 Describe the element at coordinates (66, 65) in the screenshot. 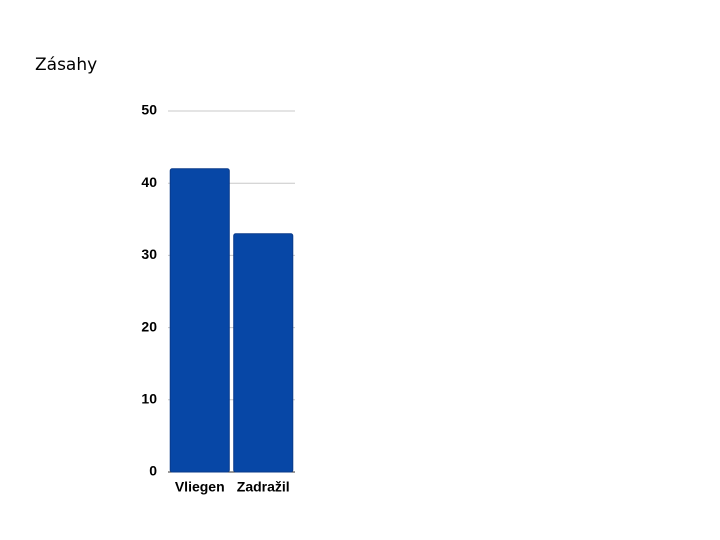

I see `chart-title: Zásahy` at that location.